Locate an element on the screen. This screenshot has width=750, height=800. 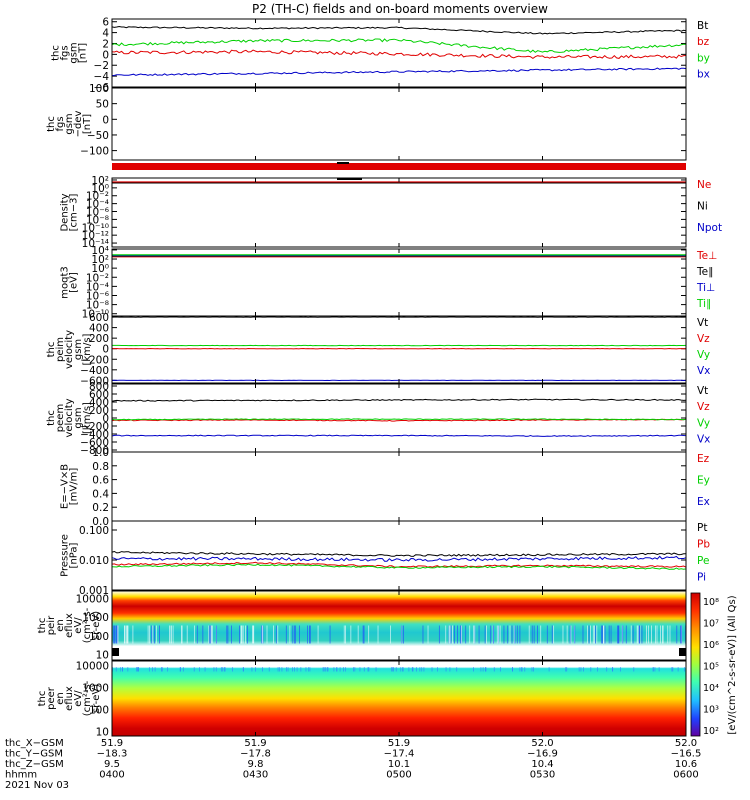
panel-pressure: 0.100 0.010 0.001 Pressure[nPa] Pt Pb Pe Pi is located at coordinates (385, 558).